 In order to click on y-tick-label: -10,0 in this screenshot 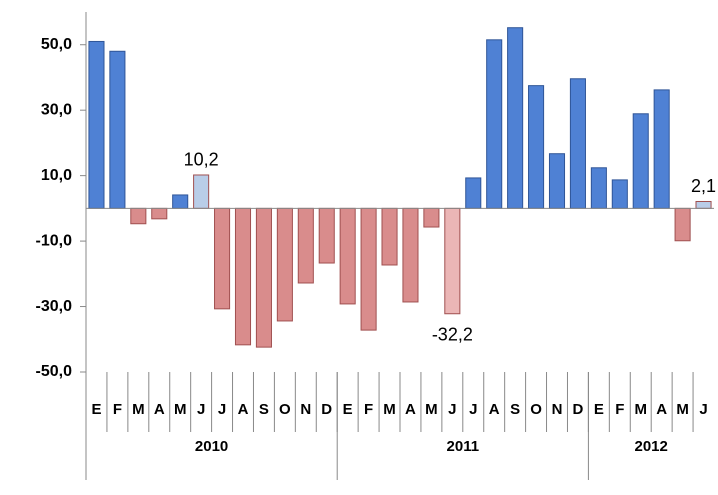, I will do `click(54, 240)`.